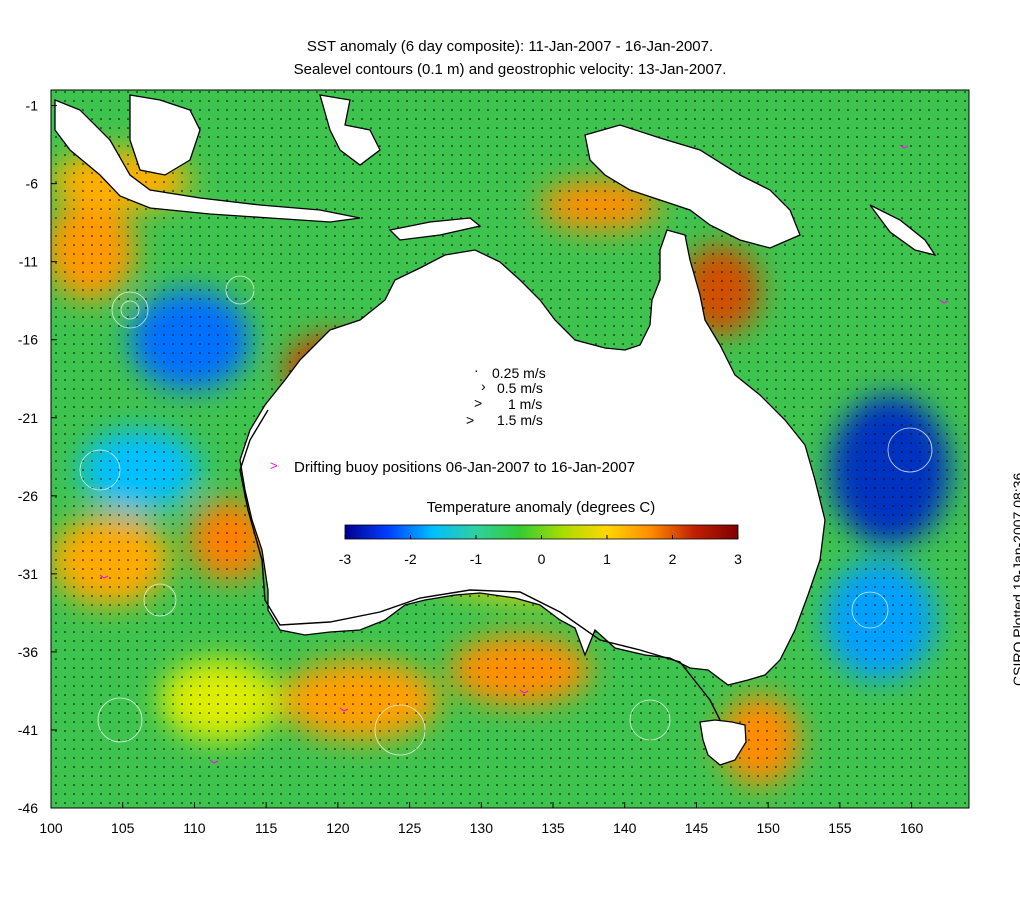 Image resolution: width=1020 pixels, height=900 pixels. I want to click on solomon-islands-landmass, so click(903, 230).